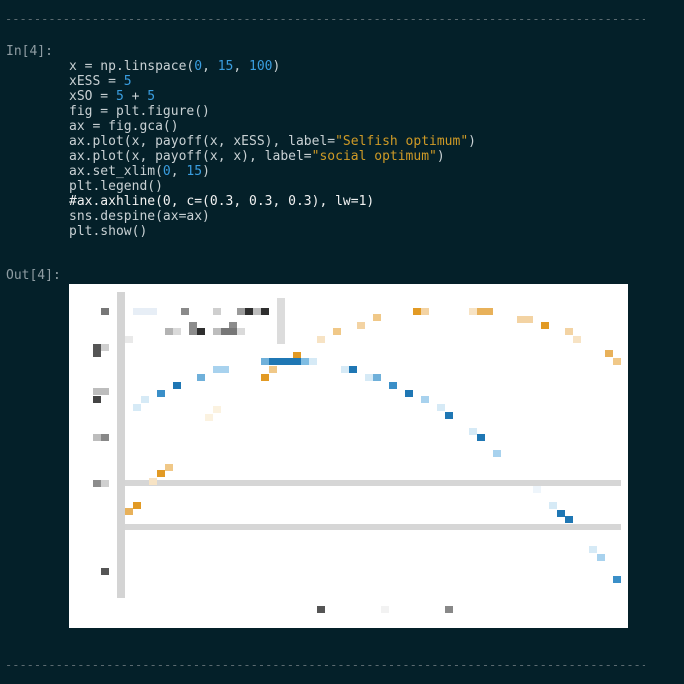 The image size is (684, 684). What do you see at coordinates (272, 171) in the screenshot?
I see `code-line: ax.set_xlim(0, 15)` at bounding box center [272, 171].